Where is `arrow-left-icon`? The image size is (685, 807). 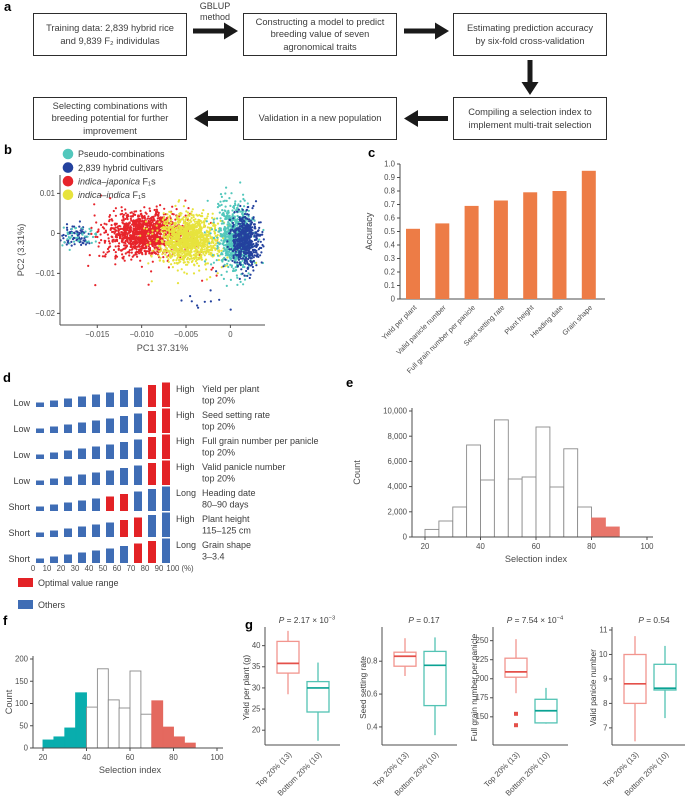 arrow-left-icon is located at coordinates (201, 118).